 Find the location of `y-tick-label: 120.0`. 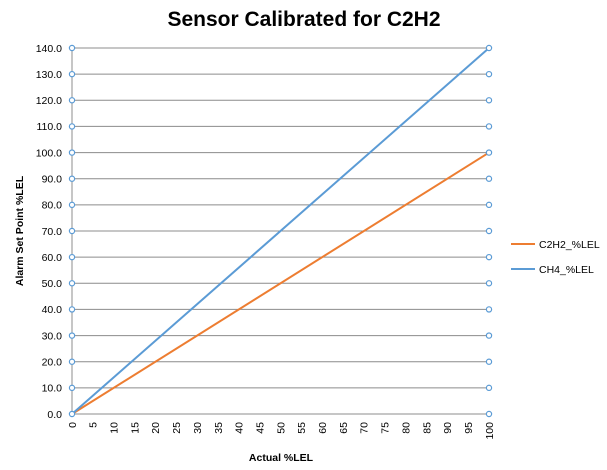

y-tick-label: 120.0 is located at coordinates (49, 101).